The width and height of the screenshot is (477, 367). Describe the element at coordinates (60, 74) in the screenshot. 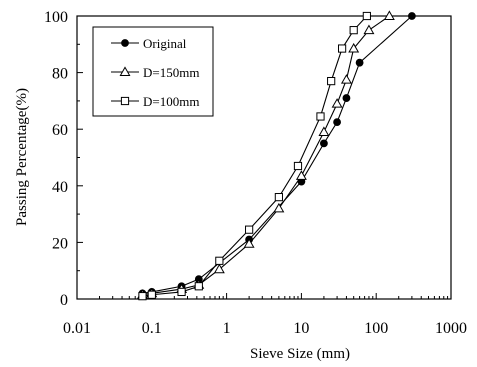

I see `y-tick-label: 80` at that location.